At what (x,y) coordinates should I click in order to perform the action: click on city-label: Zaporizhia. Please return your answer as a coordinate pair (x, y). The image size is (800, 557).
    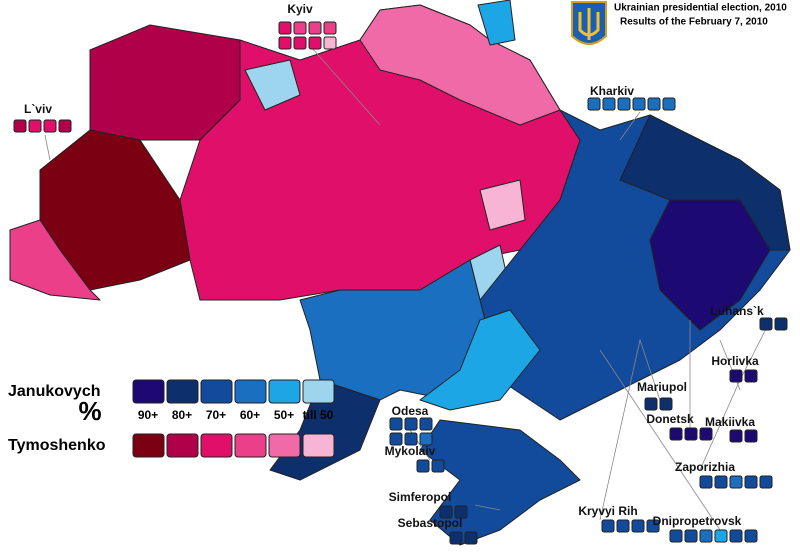
    Looking at the image, I should click on (705, 467).